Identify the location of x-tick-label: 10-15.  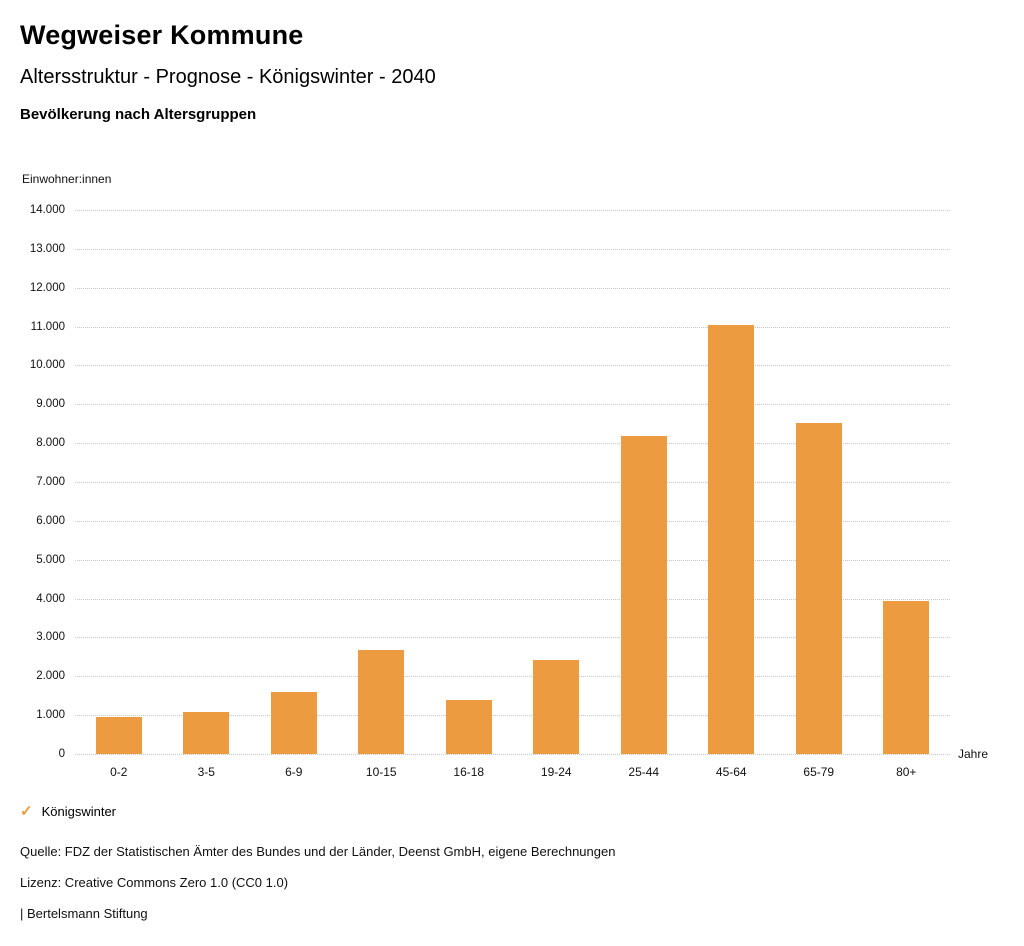
(381, 772).